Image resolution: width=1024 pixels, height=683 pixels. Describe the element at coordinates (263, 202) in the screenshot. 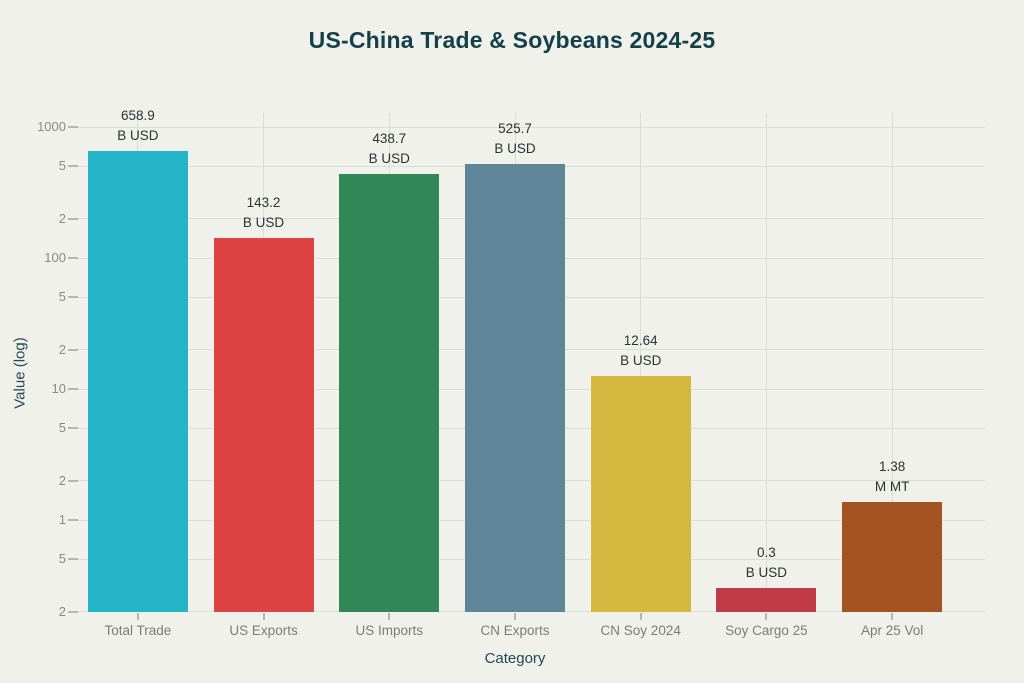

I see `bar-value: 143.2` at that location.